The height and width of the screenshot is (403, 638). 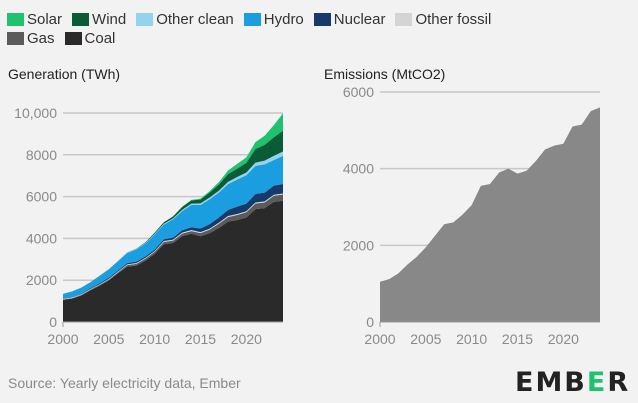 What do you see at coordinates (124, 383) in the screenshot?
I see `source-note: Source: Yearly electricity data, Ember` at bounding box center [124, 383].